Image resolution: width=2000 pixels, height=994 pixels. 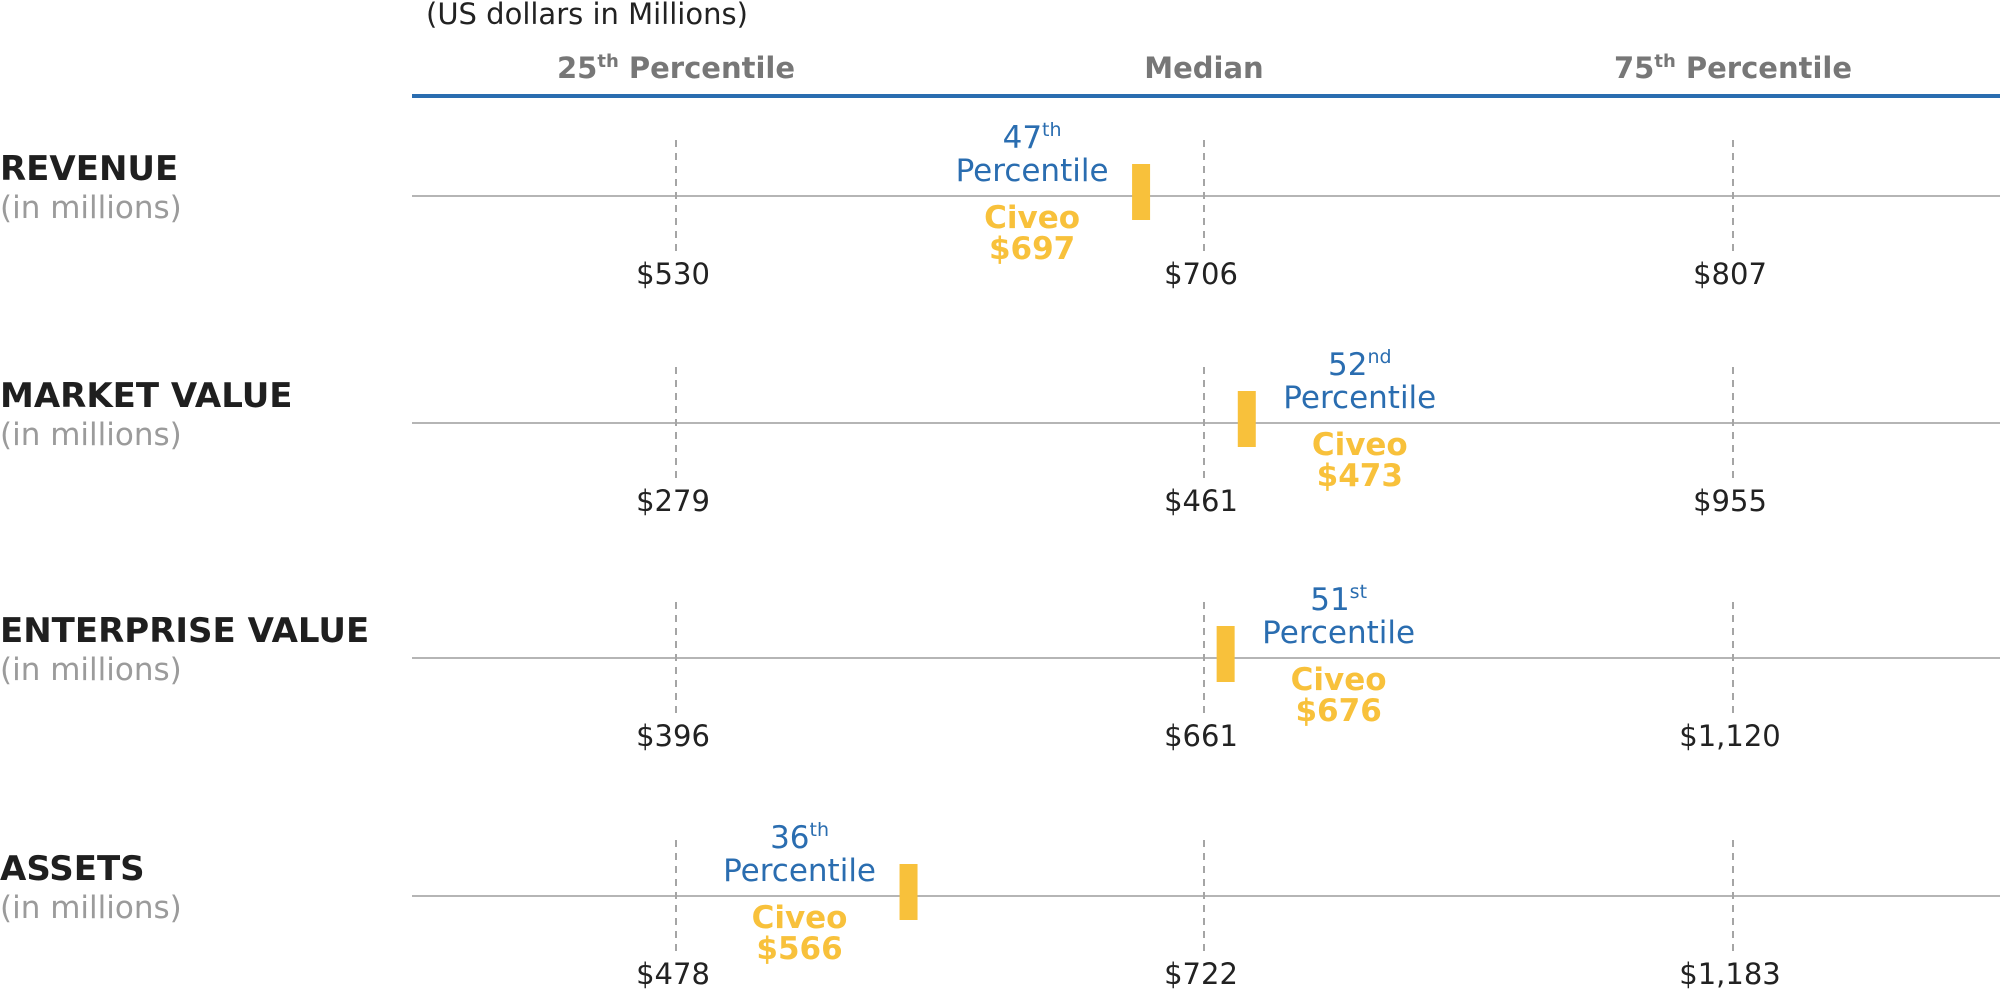 I want to click on column-header-value: Median, so click(x=1203, y=68).